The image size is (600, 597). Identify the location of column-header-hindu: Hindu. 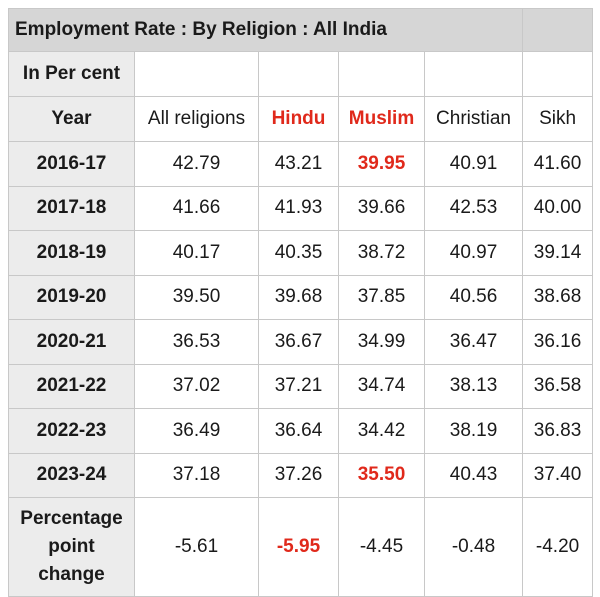
(298, 119).